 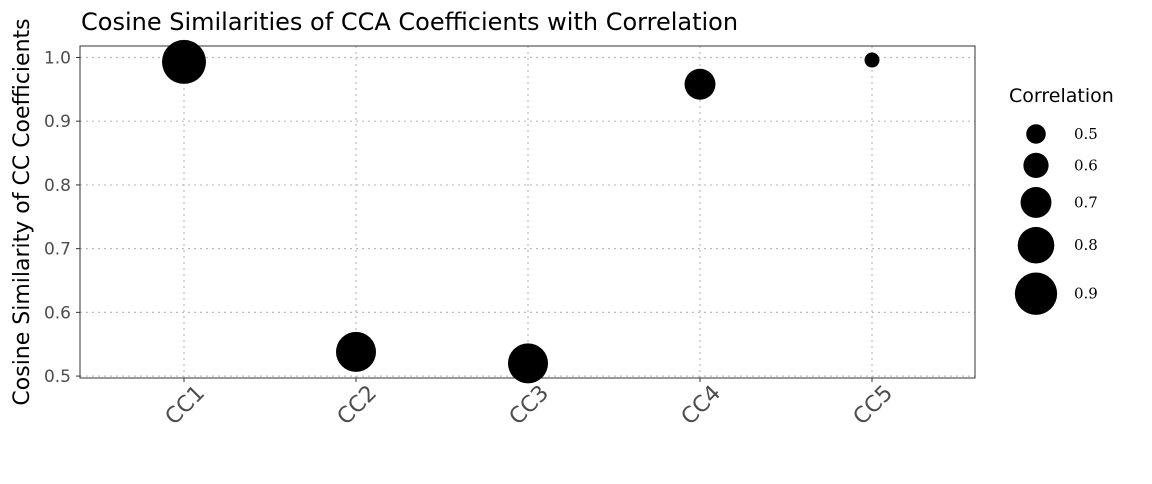 What do you see at coordinates (1086, 294) in the screenshot?
I see `legend-label: 0.9` at bounding box center [1086, 294].